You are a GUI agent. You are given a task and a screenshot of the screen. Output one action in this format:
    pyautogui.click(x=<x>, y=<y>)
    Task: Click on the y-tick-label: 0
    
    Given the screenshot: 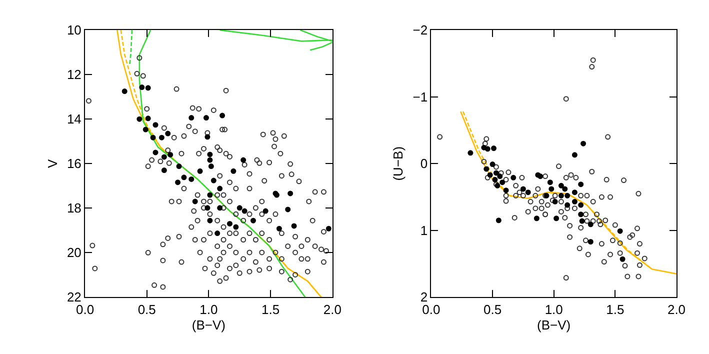 What is the action you would take?
    pyautogui.click(x=424, y=164)
    